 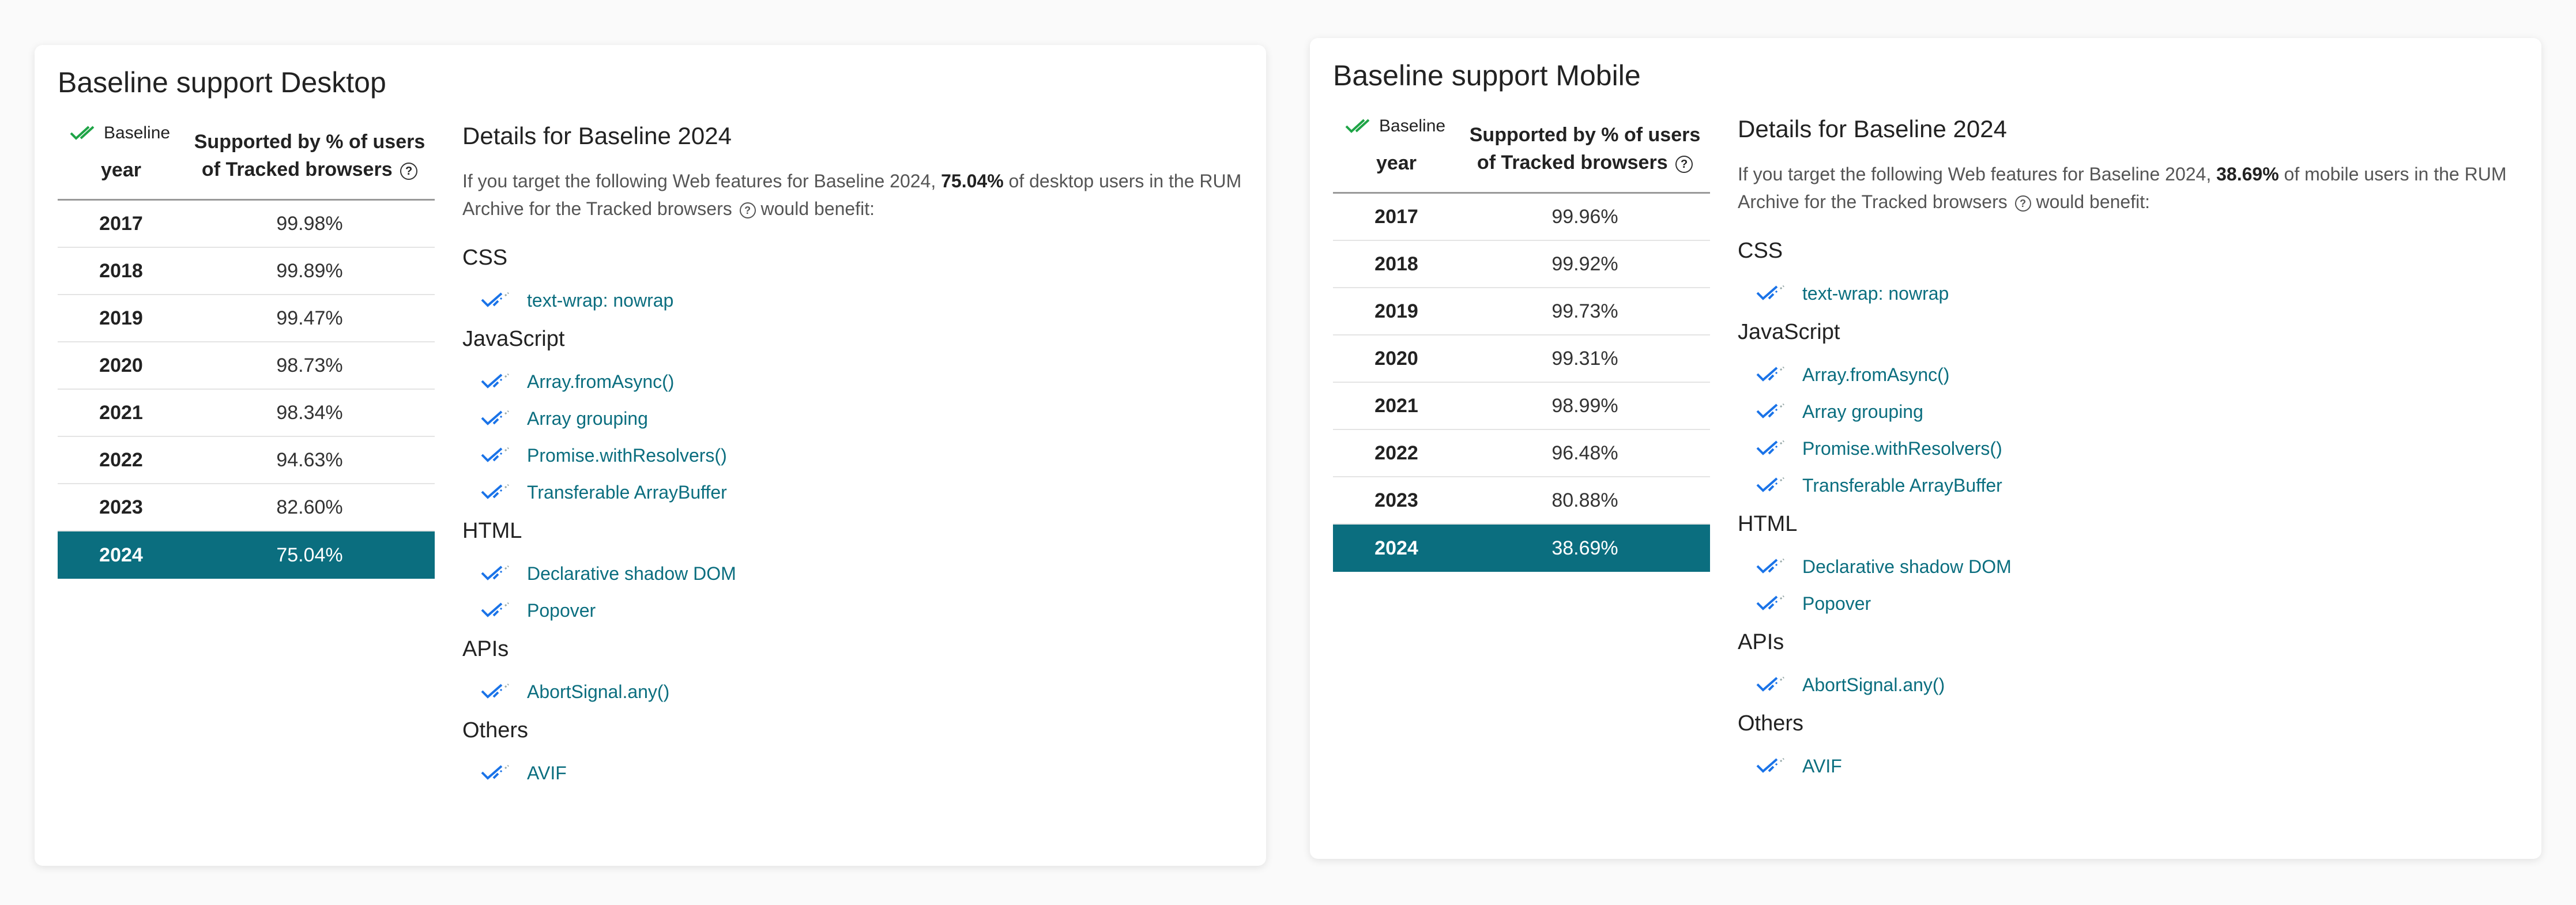 What do you see at coordinates (1521, 264) in the screenshot?
I see `table-row-2018: 2018 99.92%` at bounding box center [1521, 264].